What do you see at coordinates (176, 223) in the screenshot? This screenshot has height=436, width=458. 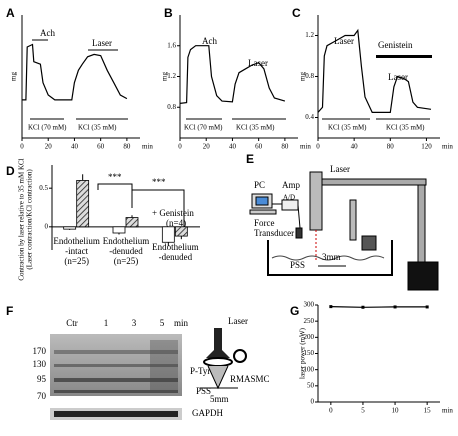 I see `annotation: (n=4)` at bounding box center [176, 223].